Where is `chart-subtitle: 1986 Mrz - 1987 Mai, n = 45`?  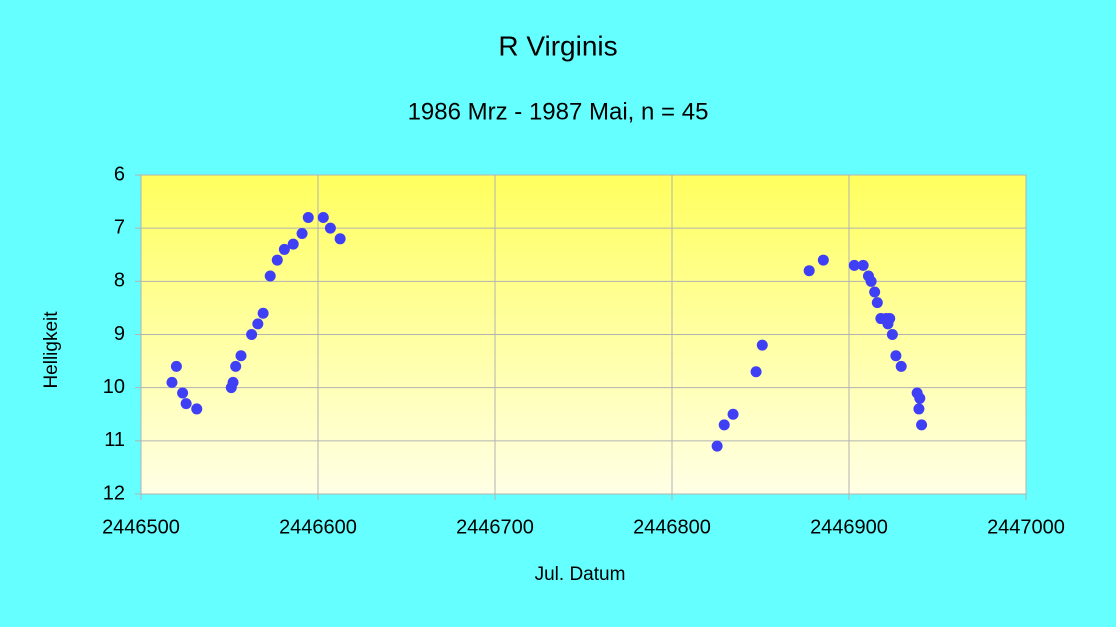 chart-subtitle: 1986 Mrz - 1987 Mai, n = 45 is located at coordinates (558, 111).